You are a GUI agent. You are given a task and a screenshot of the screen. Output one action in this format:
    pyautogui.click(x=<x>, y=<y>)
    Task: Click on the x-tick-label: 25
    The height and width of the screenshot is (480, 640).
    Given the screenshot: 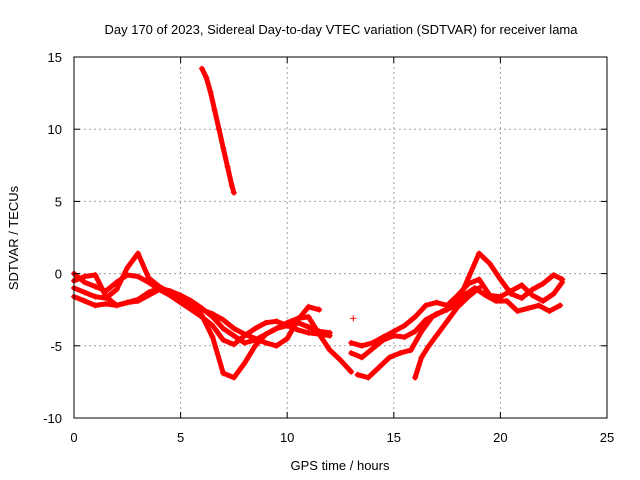 What is the action you would take?
    pyautogui.click(x=607, y=437)
    